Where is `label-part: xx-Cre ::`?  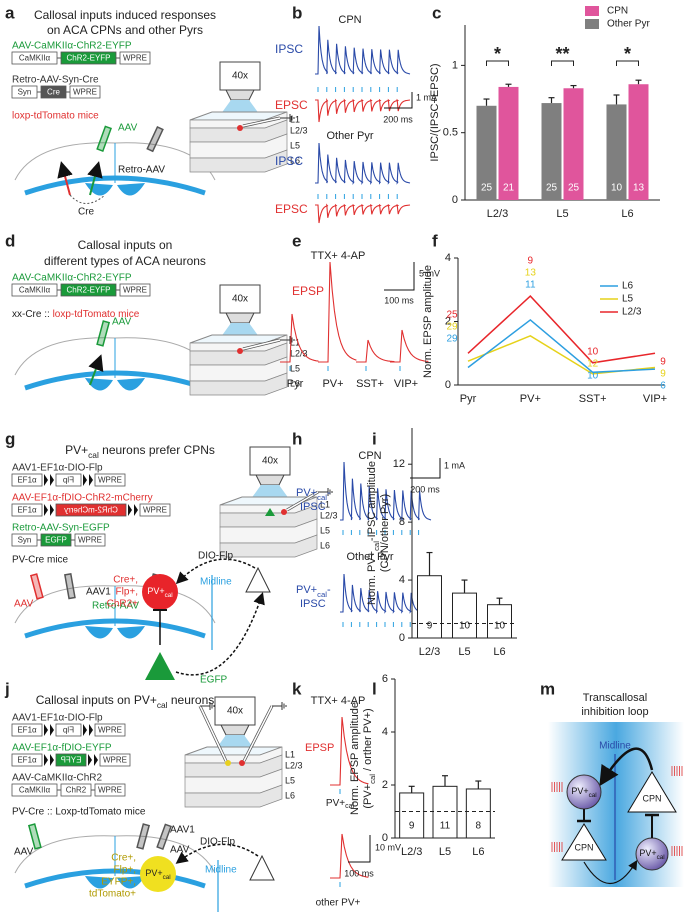
label-part: xx-Cre :: is located at coordinates (32, 314).